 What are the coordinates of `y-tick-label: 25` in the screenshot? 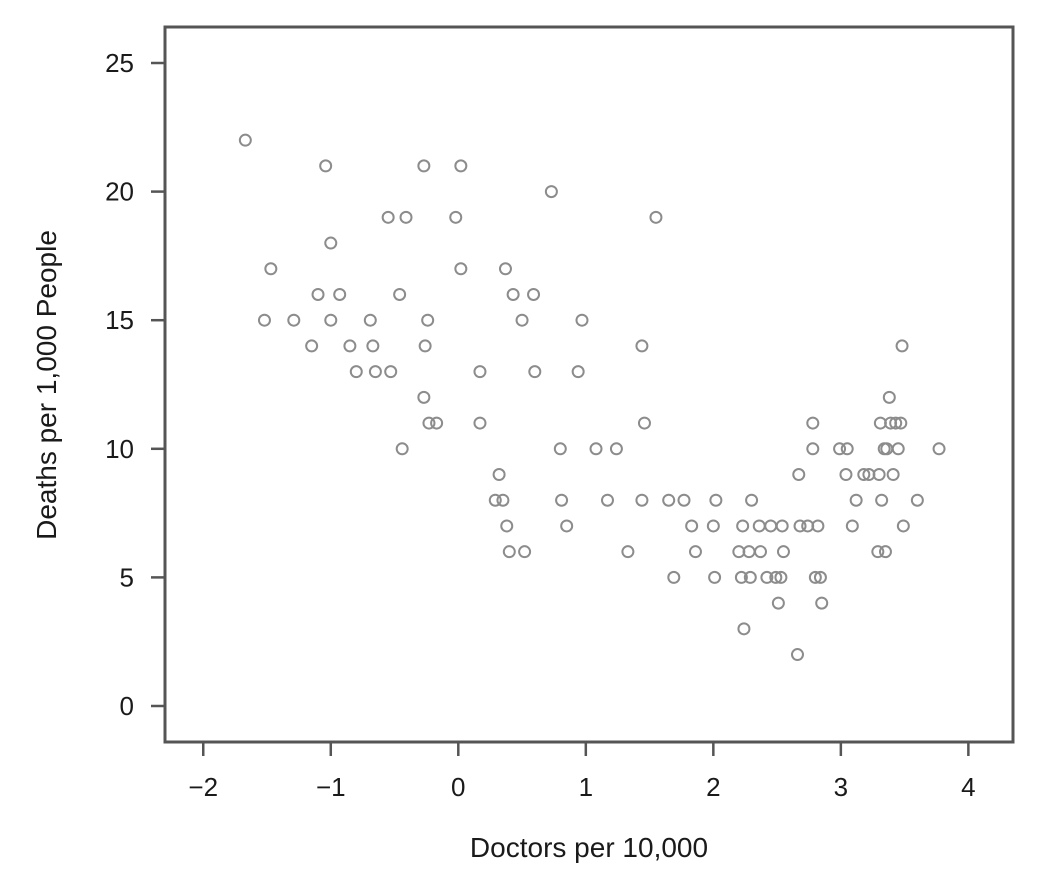 It's located at (119, 63).